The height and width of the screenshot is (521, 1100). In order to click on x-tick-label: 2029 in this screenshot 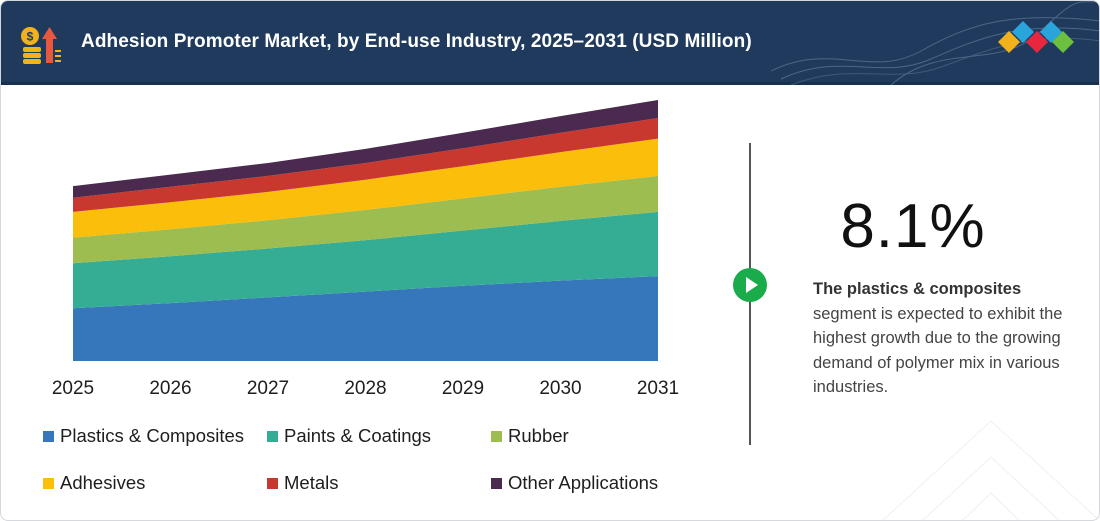, I will do `click(463, 388)`.